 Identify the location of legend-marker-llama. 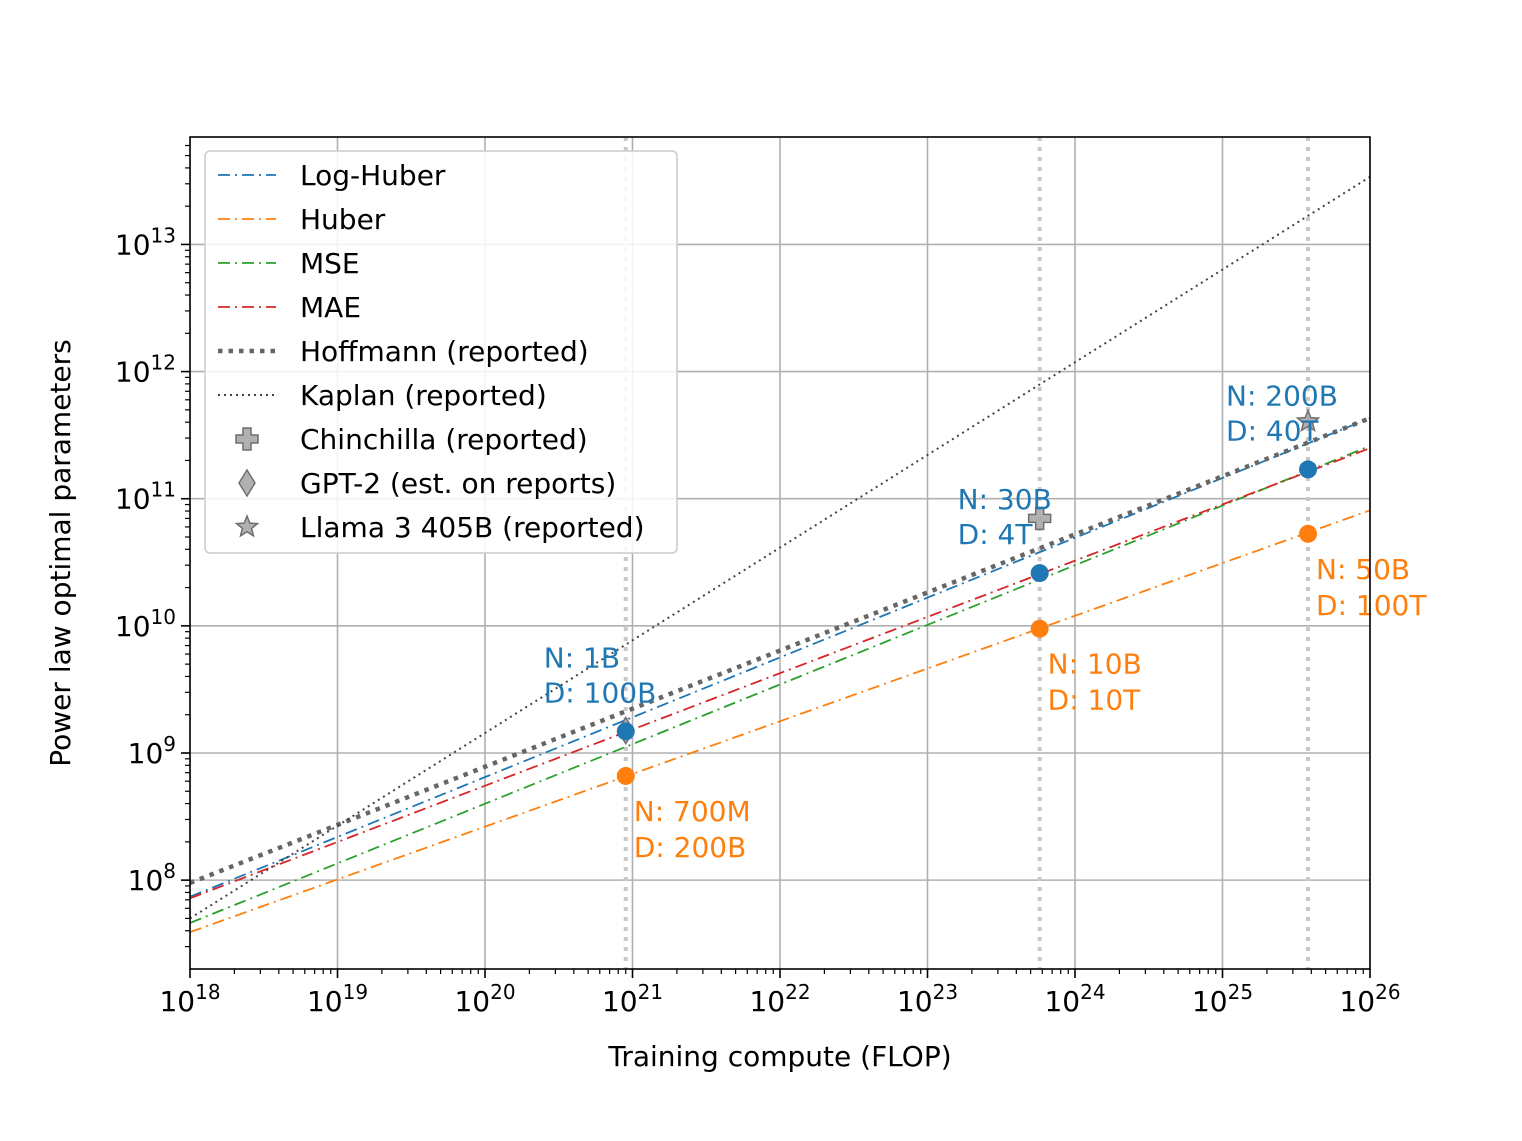
(247, 525).